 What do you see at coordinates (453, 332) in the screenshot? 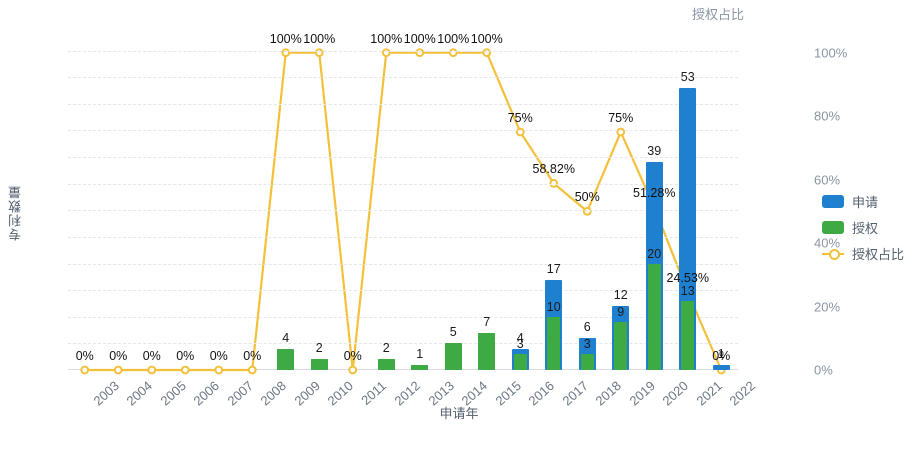
I see `bar-label-total: 5` at bounding box center [453, 332].